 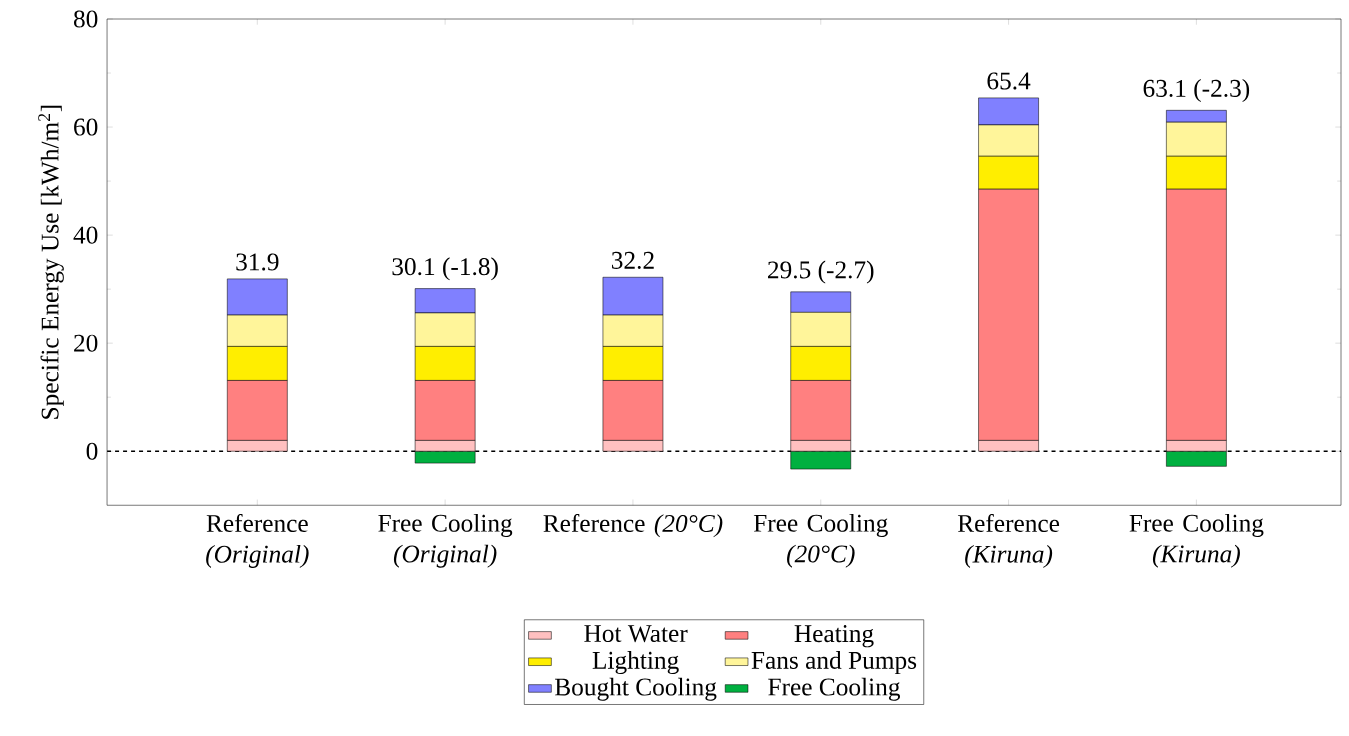 What do you see at coordinates (86, 127) in the screenshot?
I see `y-tick-label: 60` at bounding box center [86, 127].